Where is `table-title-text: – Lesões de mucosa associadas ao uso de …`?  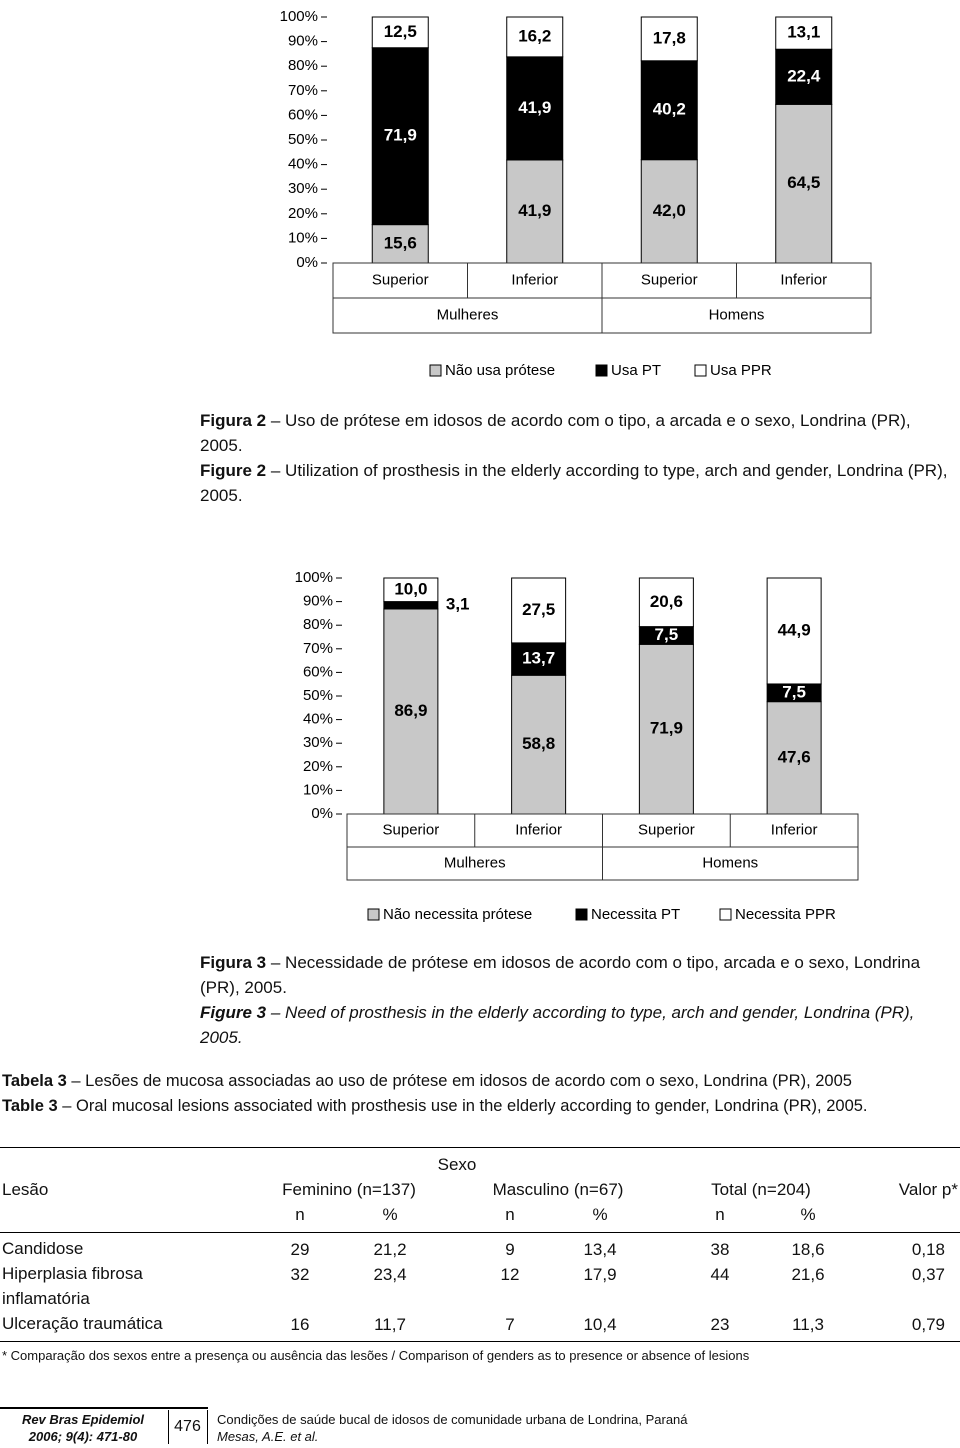
table-title-text: – Lesões de mucosa associadas ao uso de … is located at coordinates (461, 1081).